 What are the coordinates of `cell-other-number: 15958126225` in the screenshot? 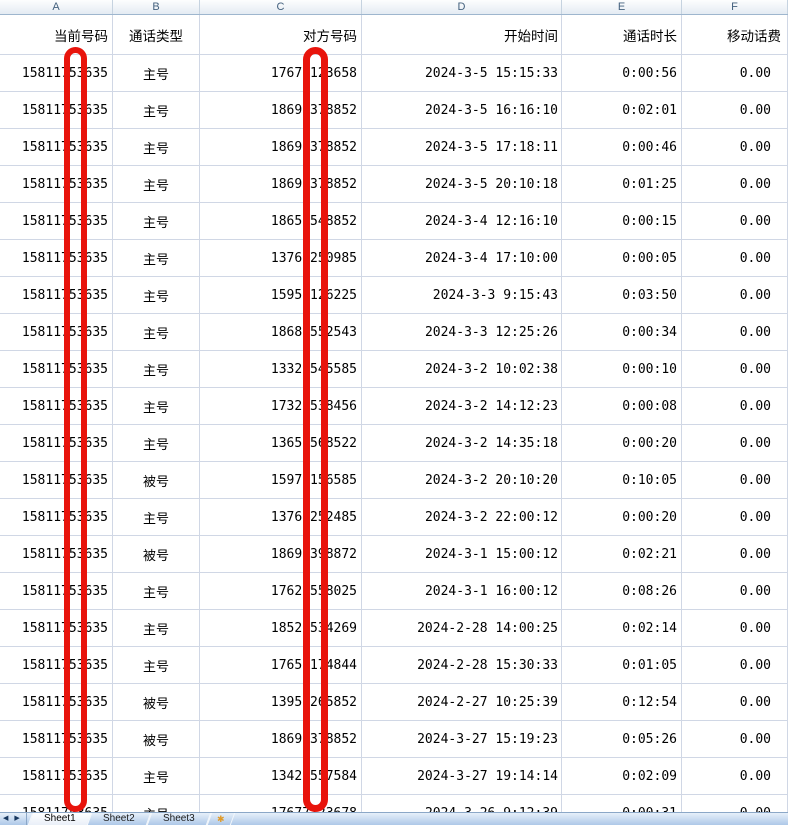 It's located at (281, 295).